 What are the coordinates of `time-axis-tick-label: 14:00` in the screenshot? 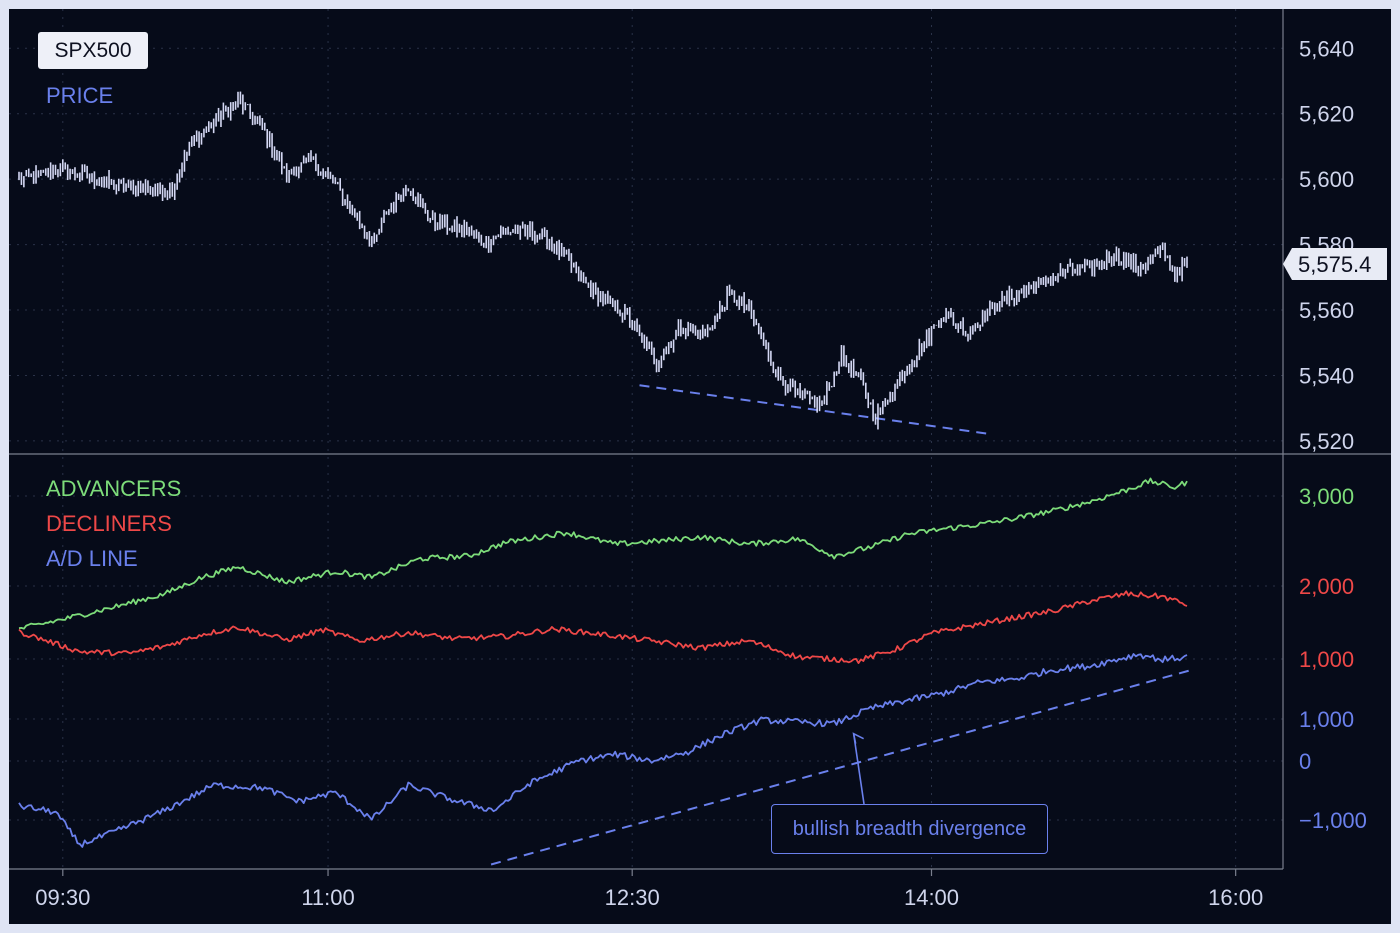 It's located at (931, 897).